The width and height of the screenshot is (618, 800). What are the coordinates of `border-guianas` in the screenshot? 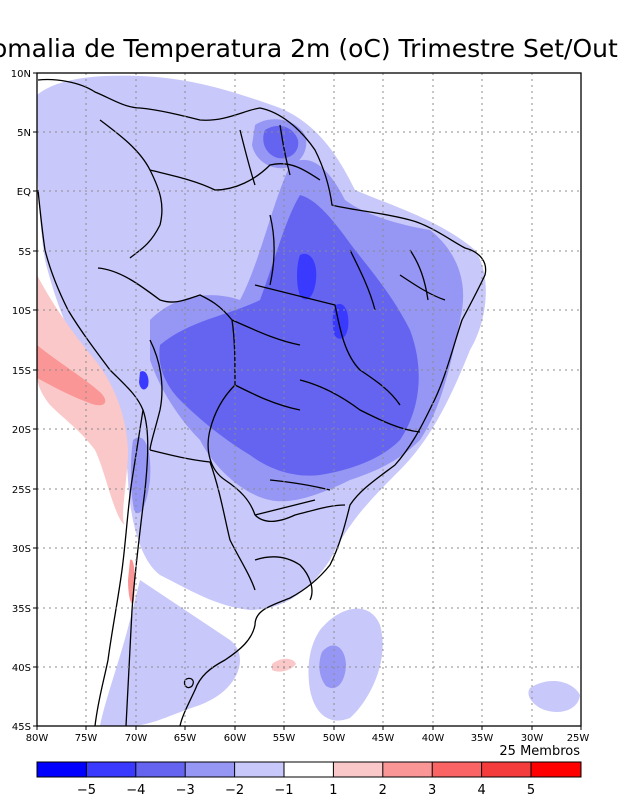 It's located at (265, 155).